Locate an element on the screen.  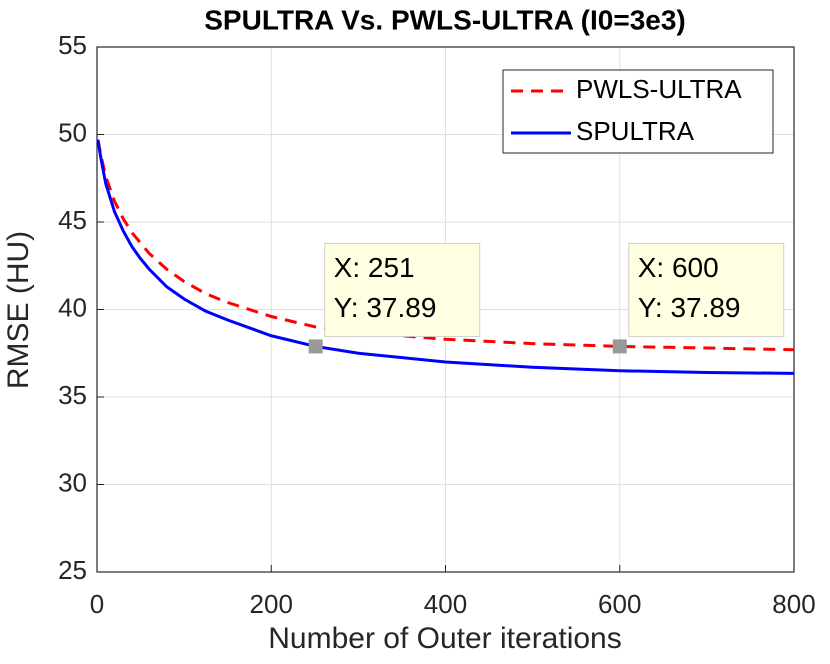
legend-box is located at coordinates (638, 111).